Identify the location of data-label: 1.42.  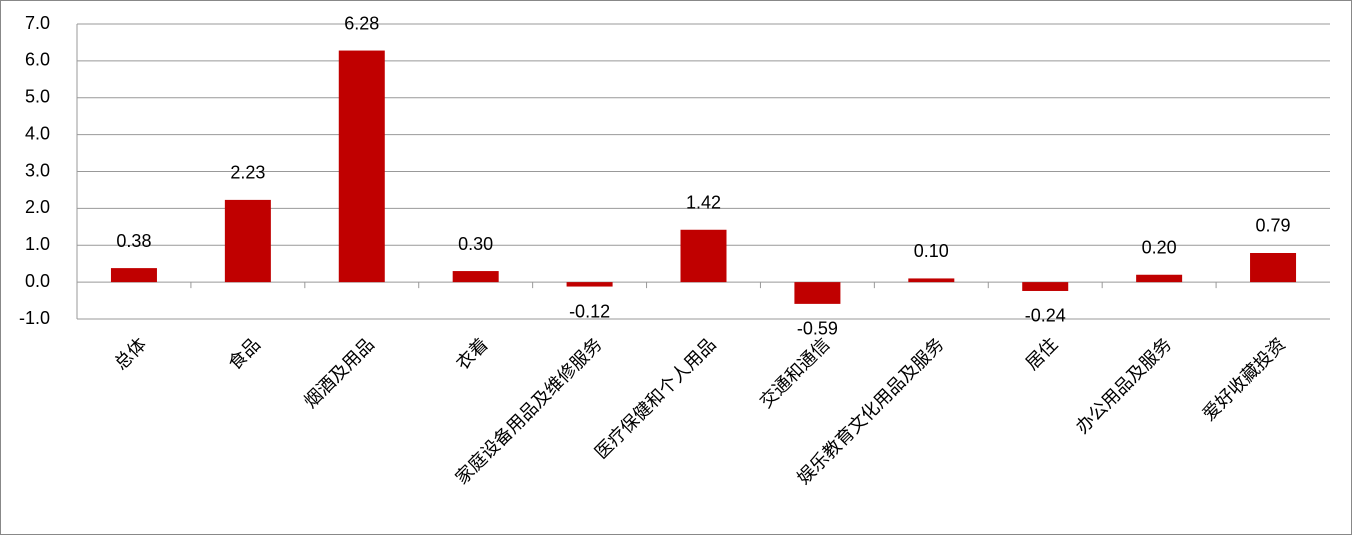
(703, 203).